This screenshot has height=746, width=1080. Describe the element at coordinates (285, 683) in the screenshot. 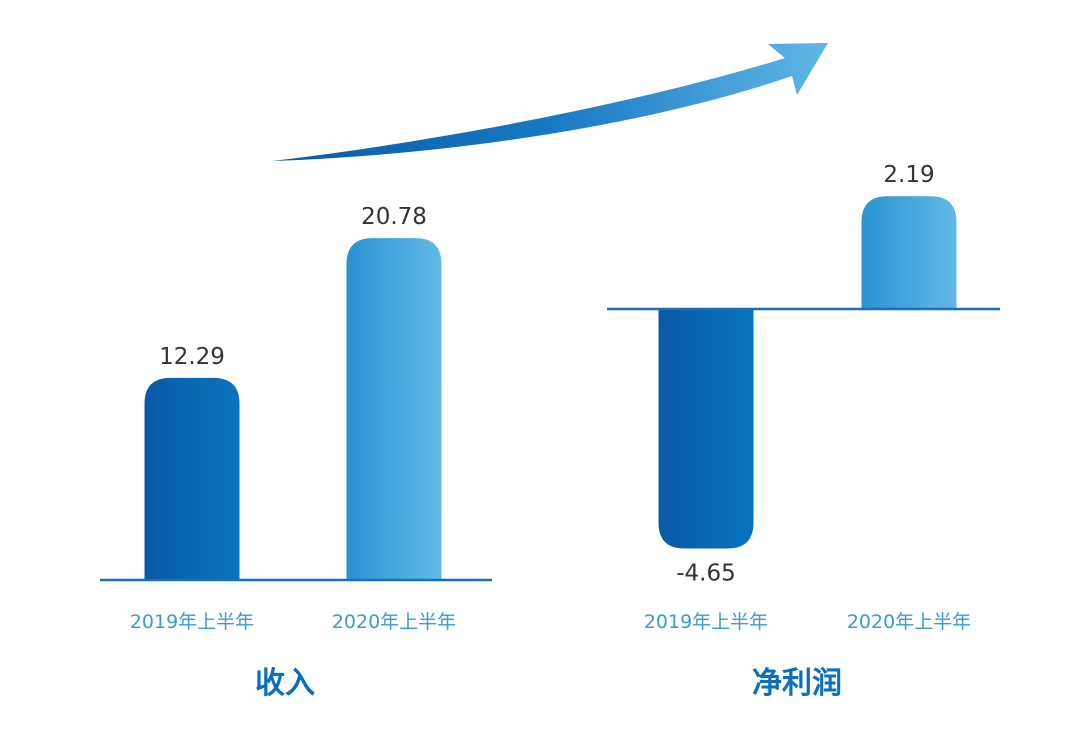

I see `chart-title-revenue: 收入` at that location.